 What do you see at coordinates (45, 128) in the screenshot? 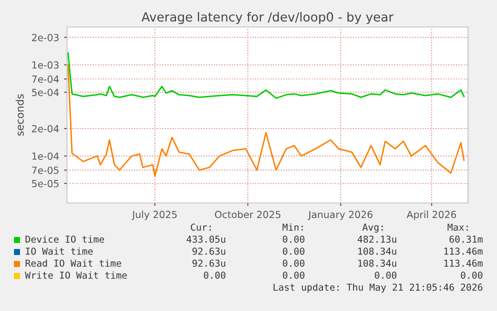
I see `y-tick-label: 2e-04` at bounding box center [45, 128].